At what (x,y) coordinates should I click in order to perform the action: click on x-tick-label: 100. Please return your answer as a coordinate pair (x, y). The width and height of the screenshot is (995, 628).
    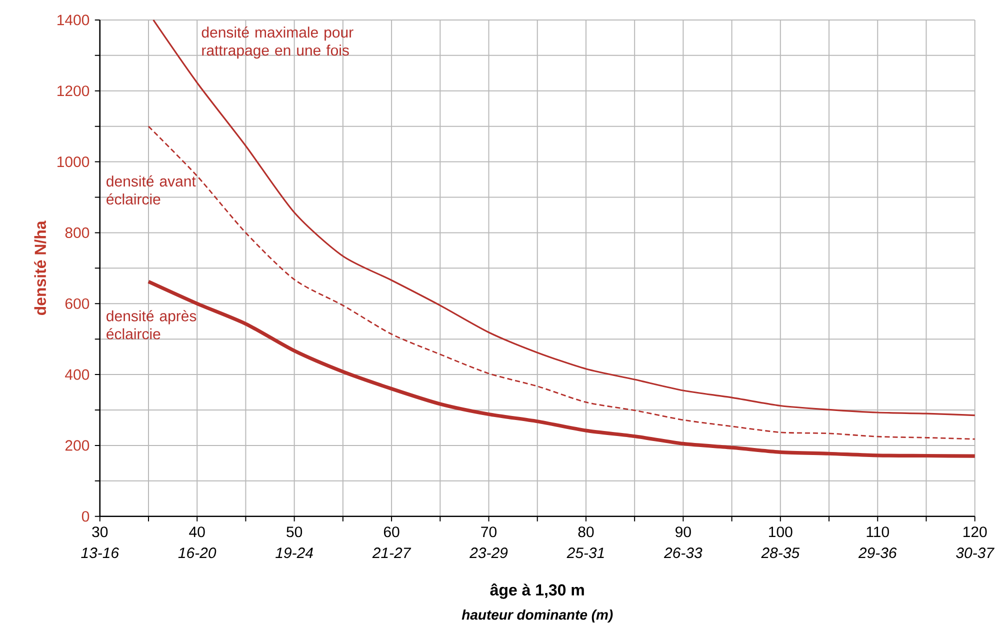
    Looking at the image, I should click on (780, 532).